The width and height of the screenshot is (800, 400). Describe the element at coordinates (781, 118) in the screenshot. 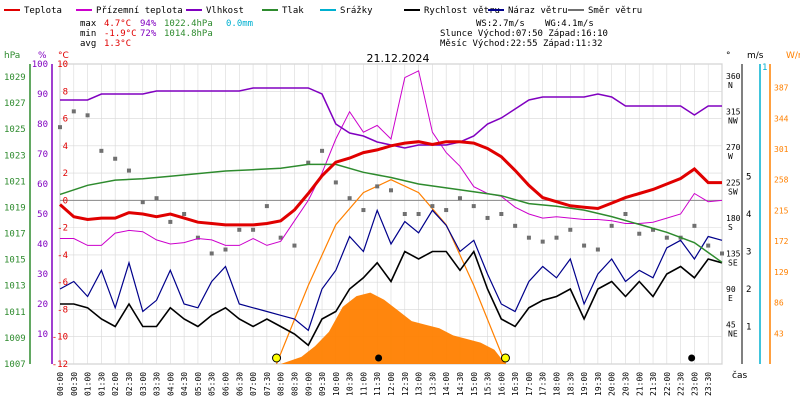

I see `tick-label-solar: 344` at that location.